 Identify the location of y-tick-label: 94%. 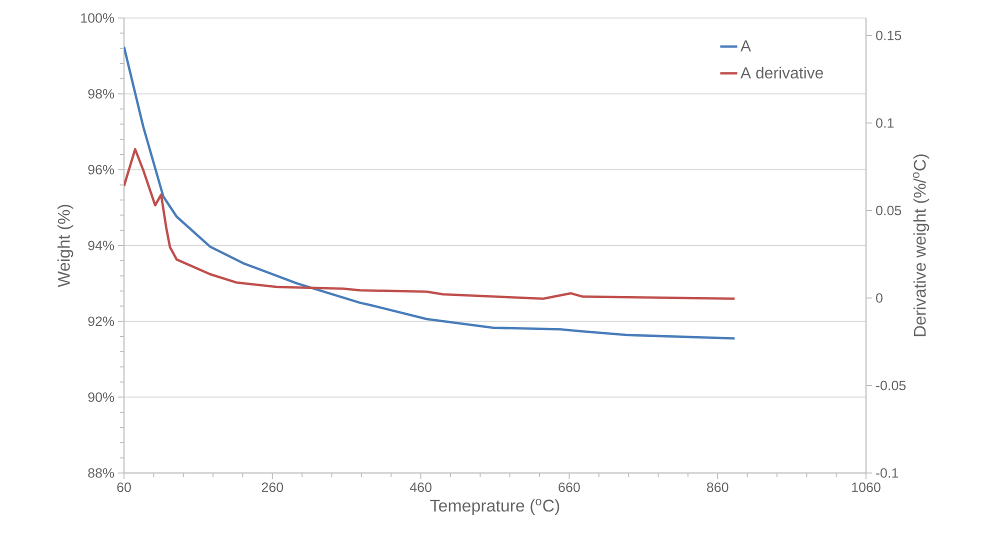
(101, 245).